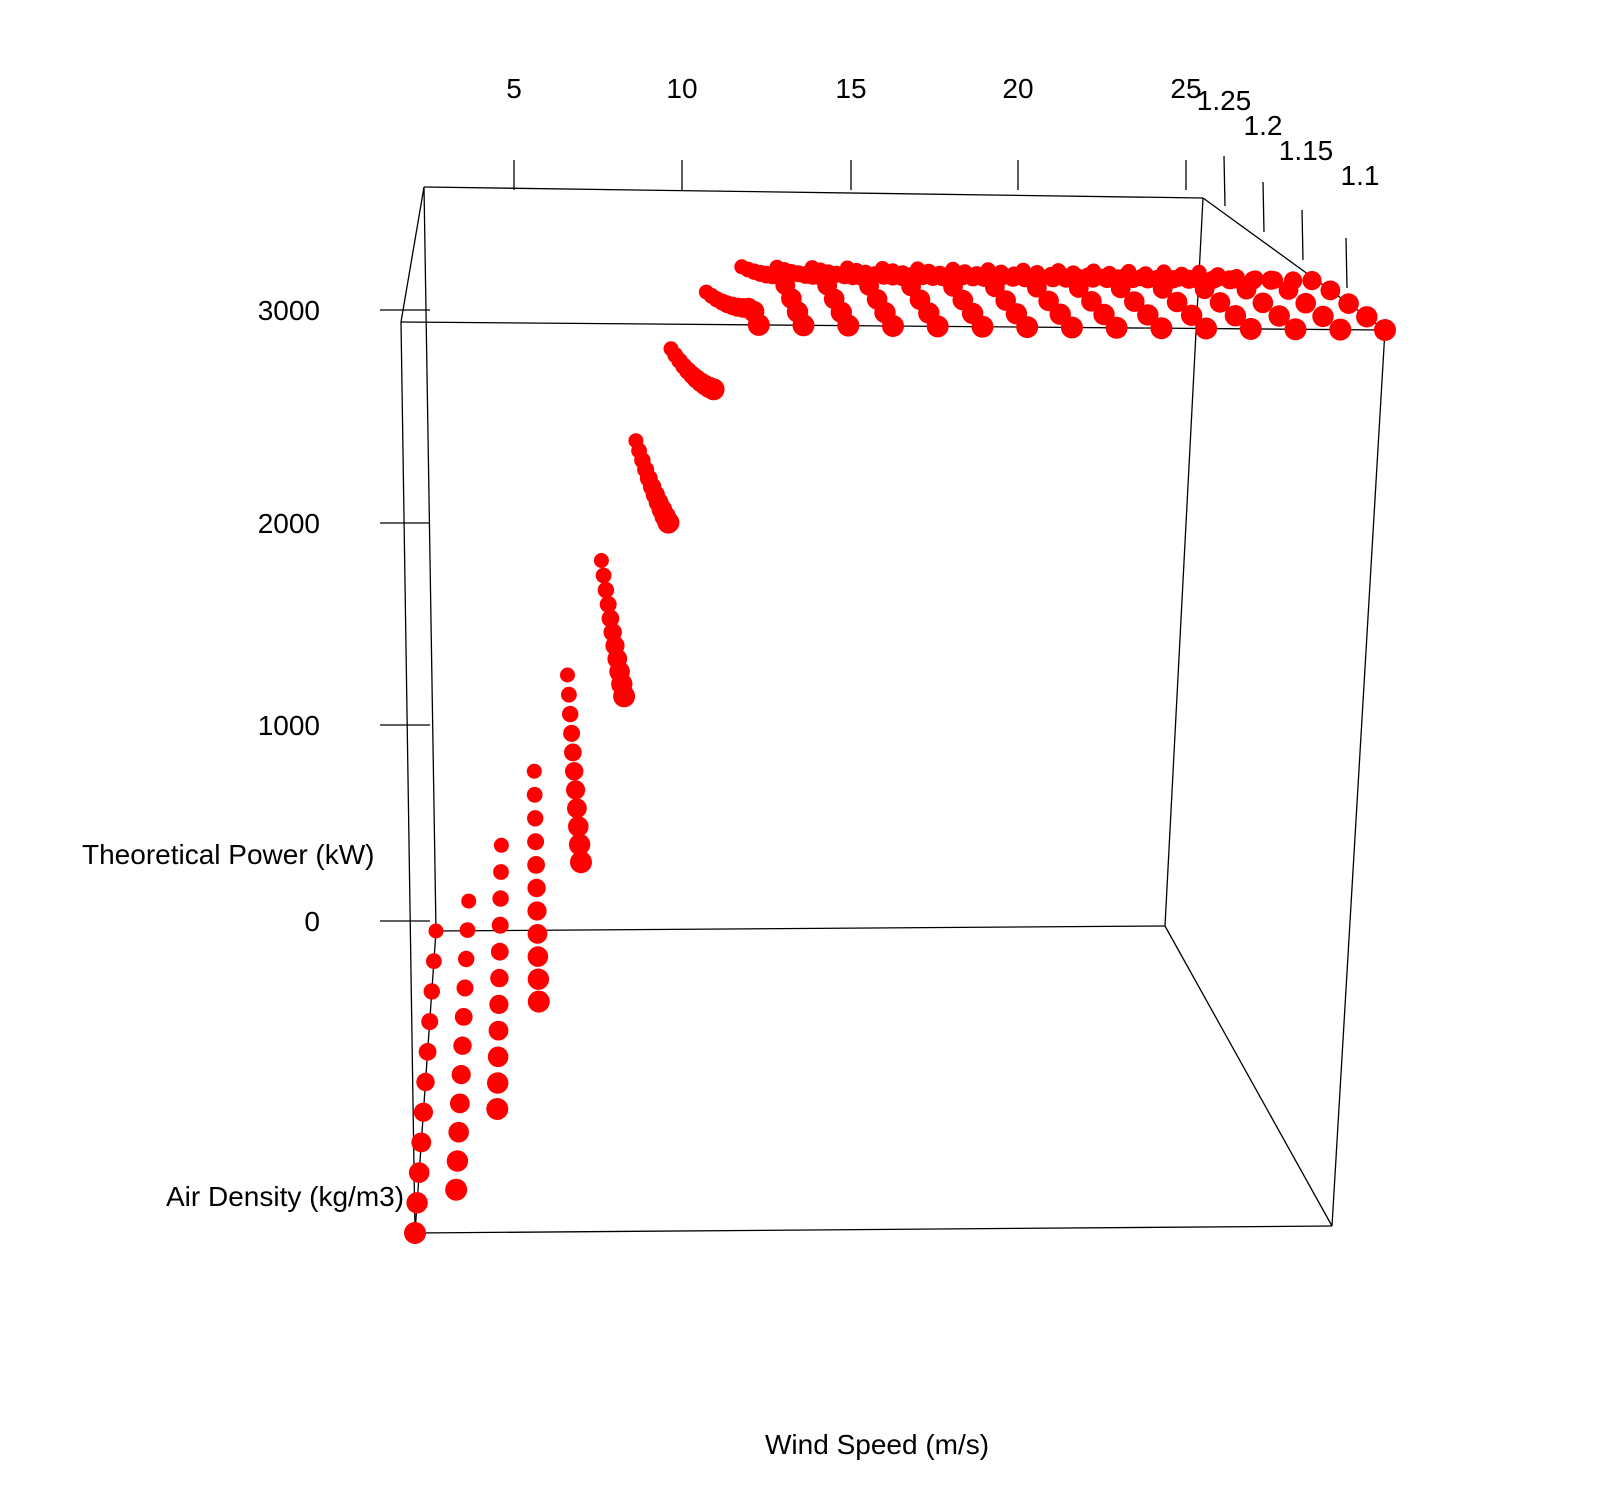 Image resolution: width=1606 pixels, height=1510 pixels. I want to click on x-tick-label: 25, so click(1185, 88).